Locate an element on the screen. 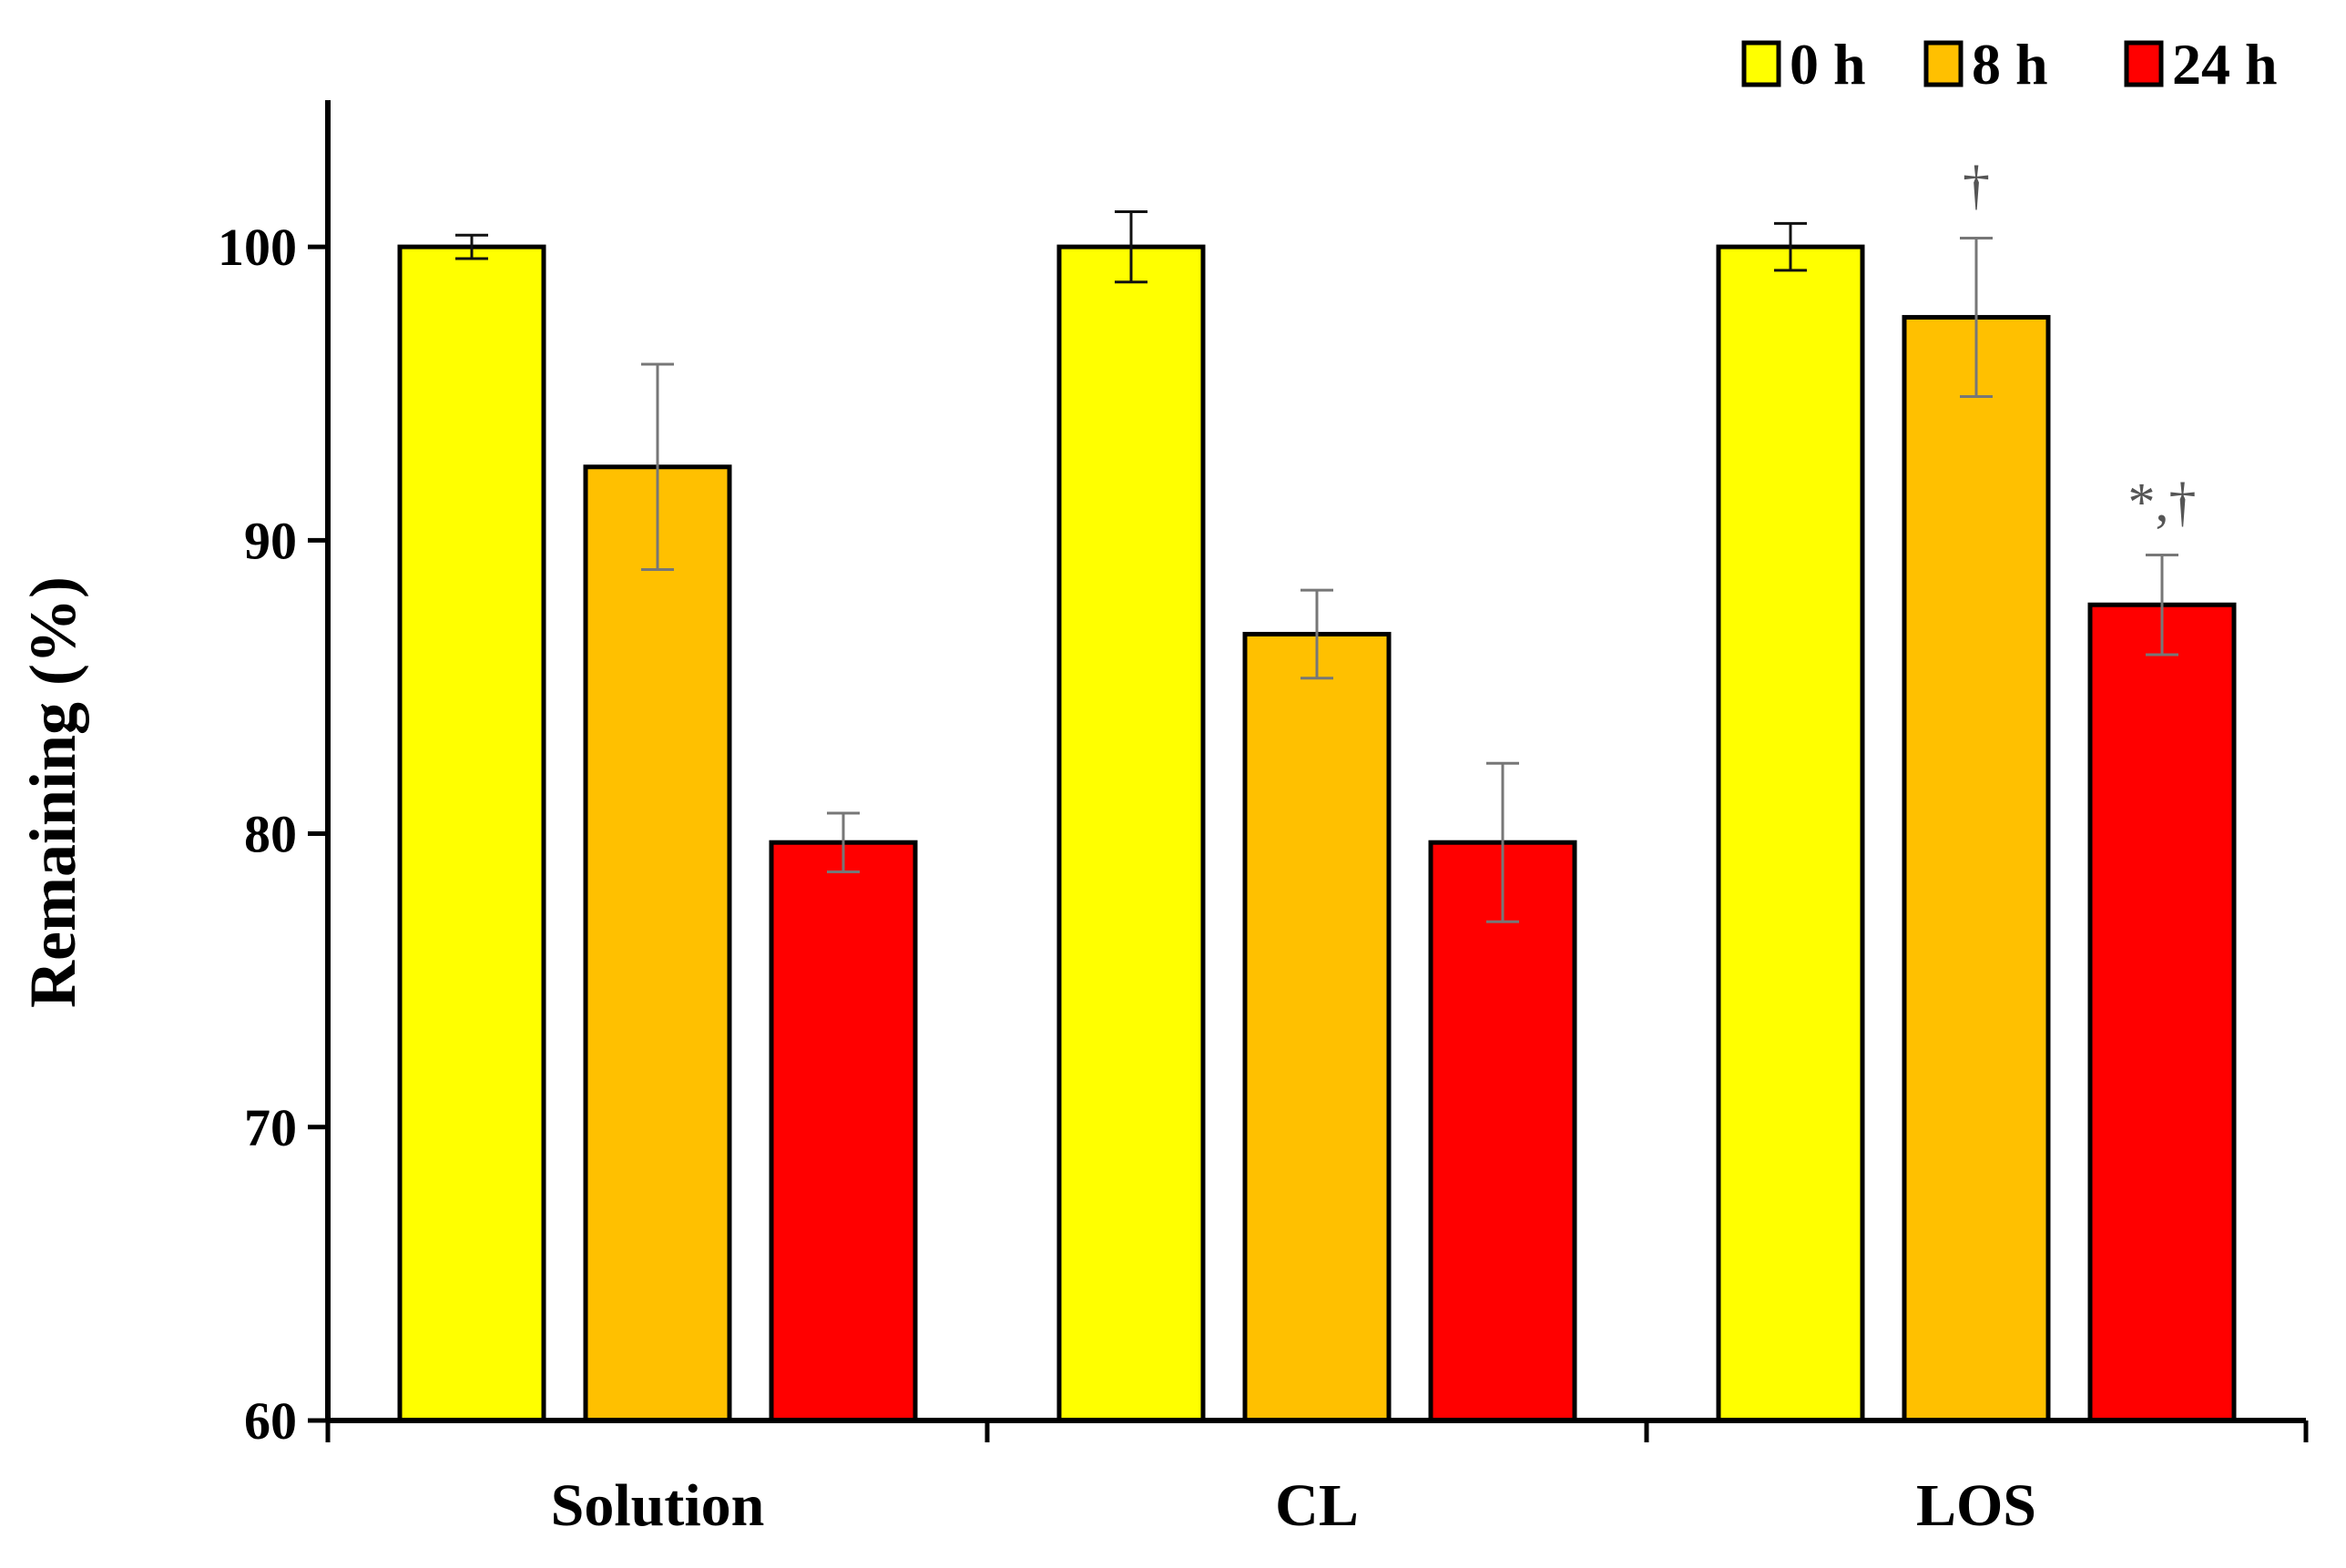 This screenshot has width=2346, height=1568. significance-annotation: † is located at coordinates (1977, 185).